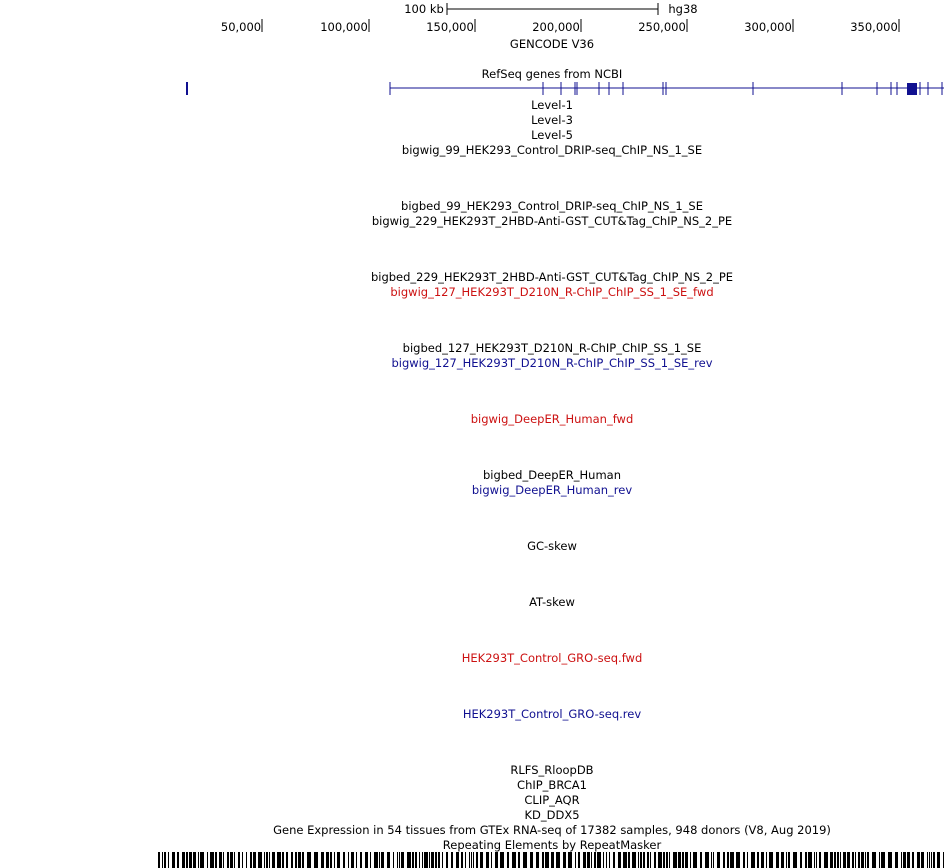 Image resolution: width=950 pixels, height=868 pixels. What do you see at coordinates (552, 419) in the screenshot?
I see `track-label-deeper-fwd: bigwig_DeepER_Human_fwd` at bounding box center [552, 419].